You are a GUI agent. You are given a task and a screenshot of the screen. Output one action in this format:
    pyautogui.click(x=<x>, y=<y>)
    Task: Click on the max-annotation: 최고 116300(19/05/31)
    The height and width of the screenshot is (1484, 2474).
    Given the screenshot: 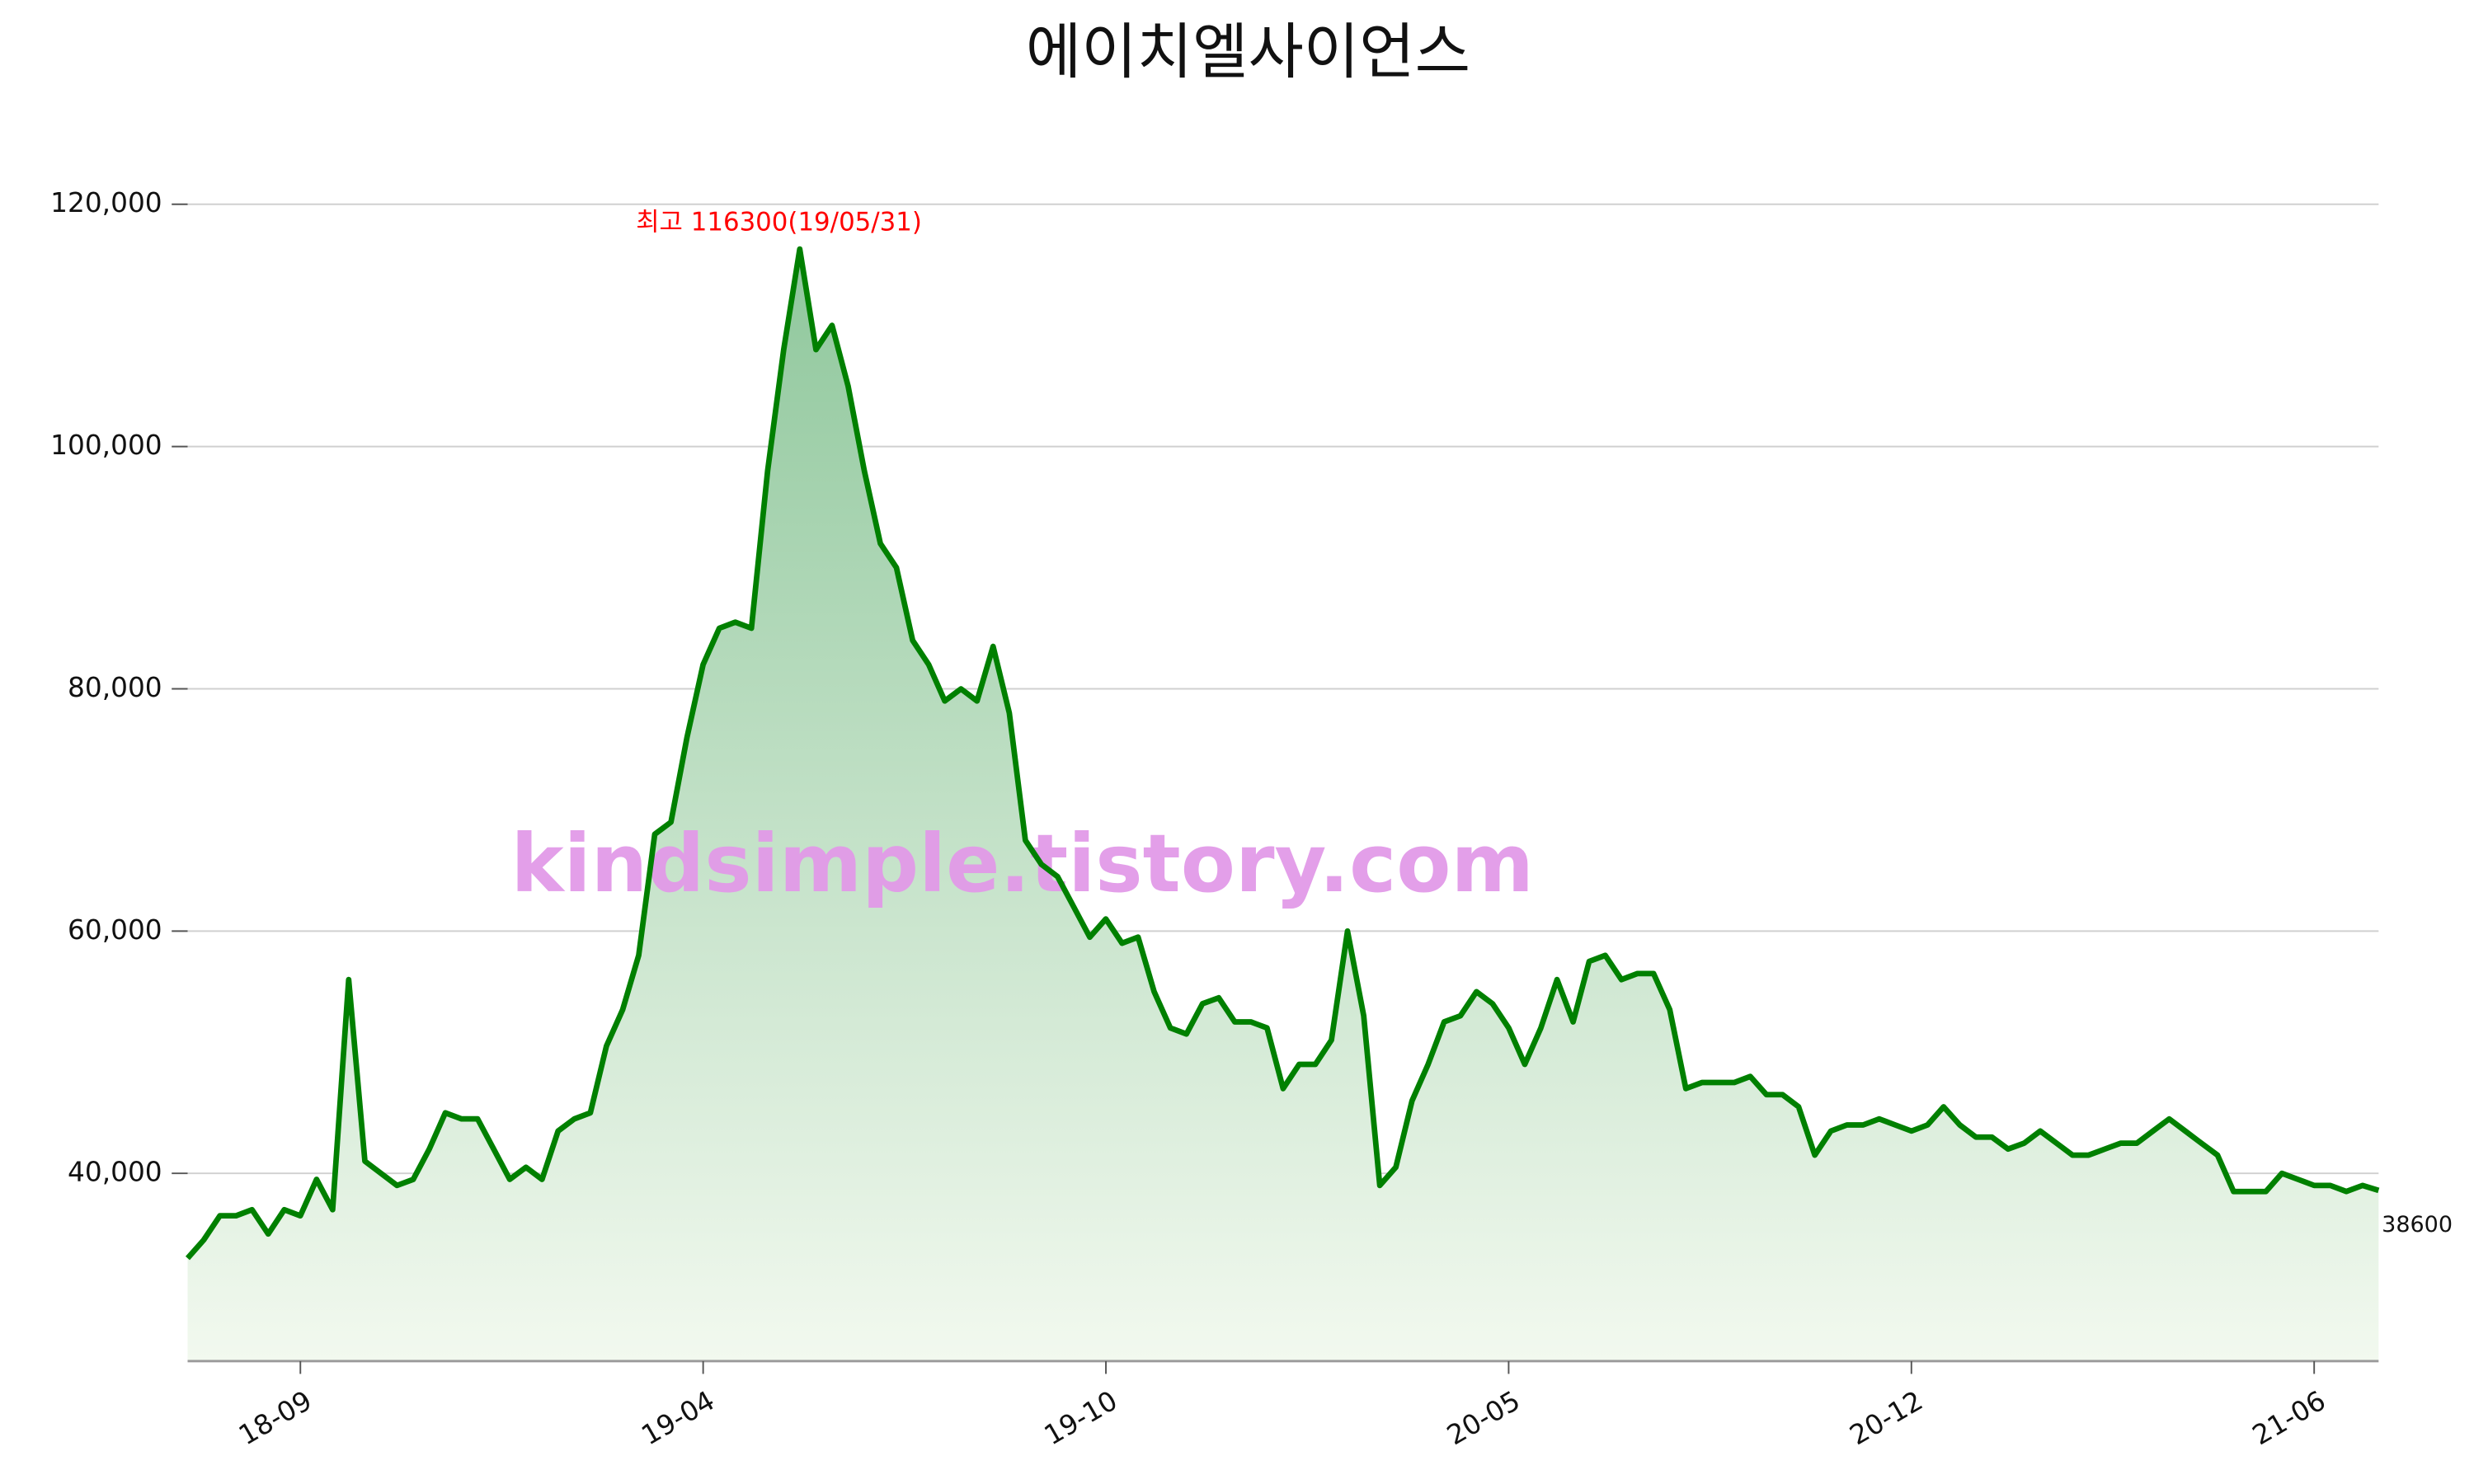 What is the action you would take?
    pyautogui.click(x=779, y=222)
    